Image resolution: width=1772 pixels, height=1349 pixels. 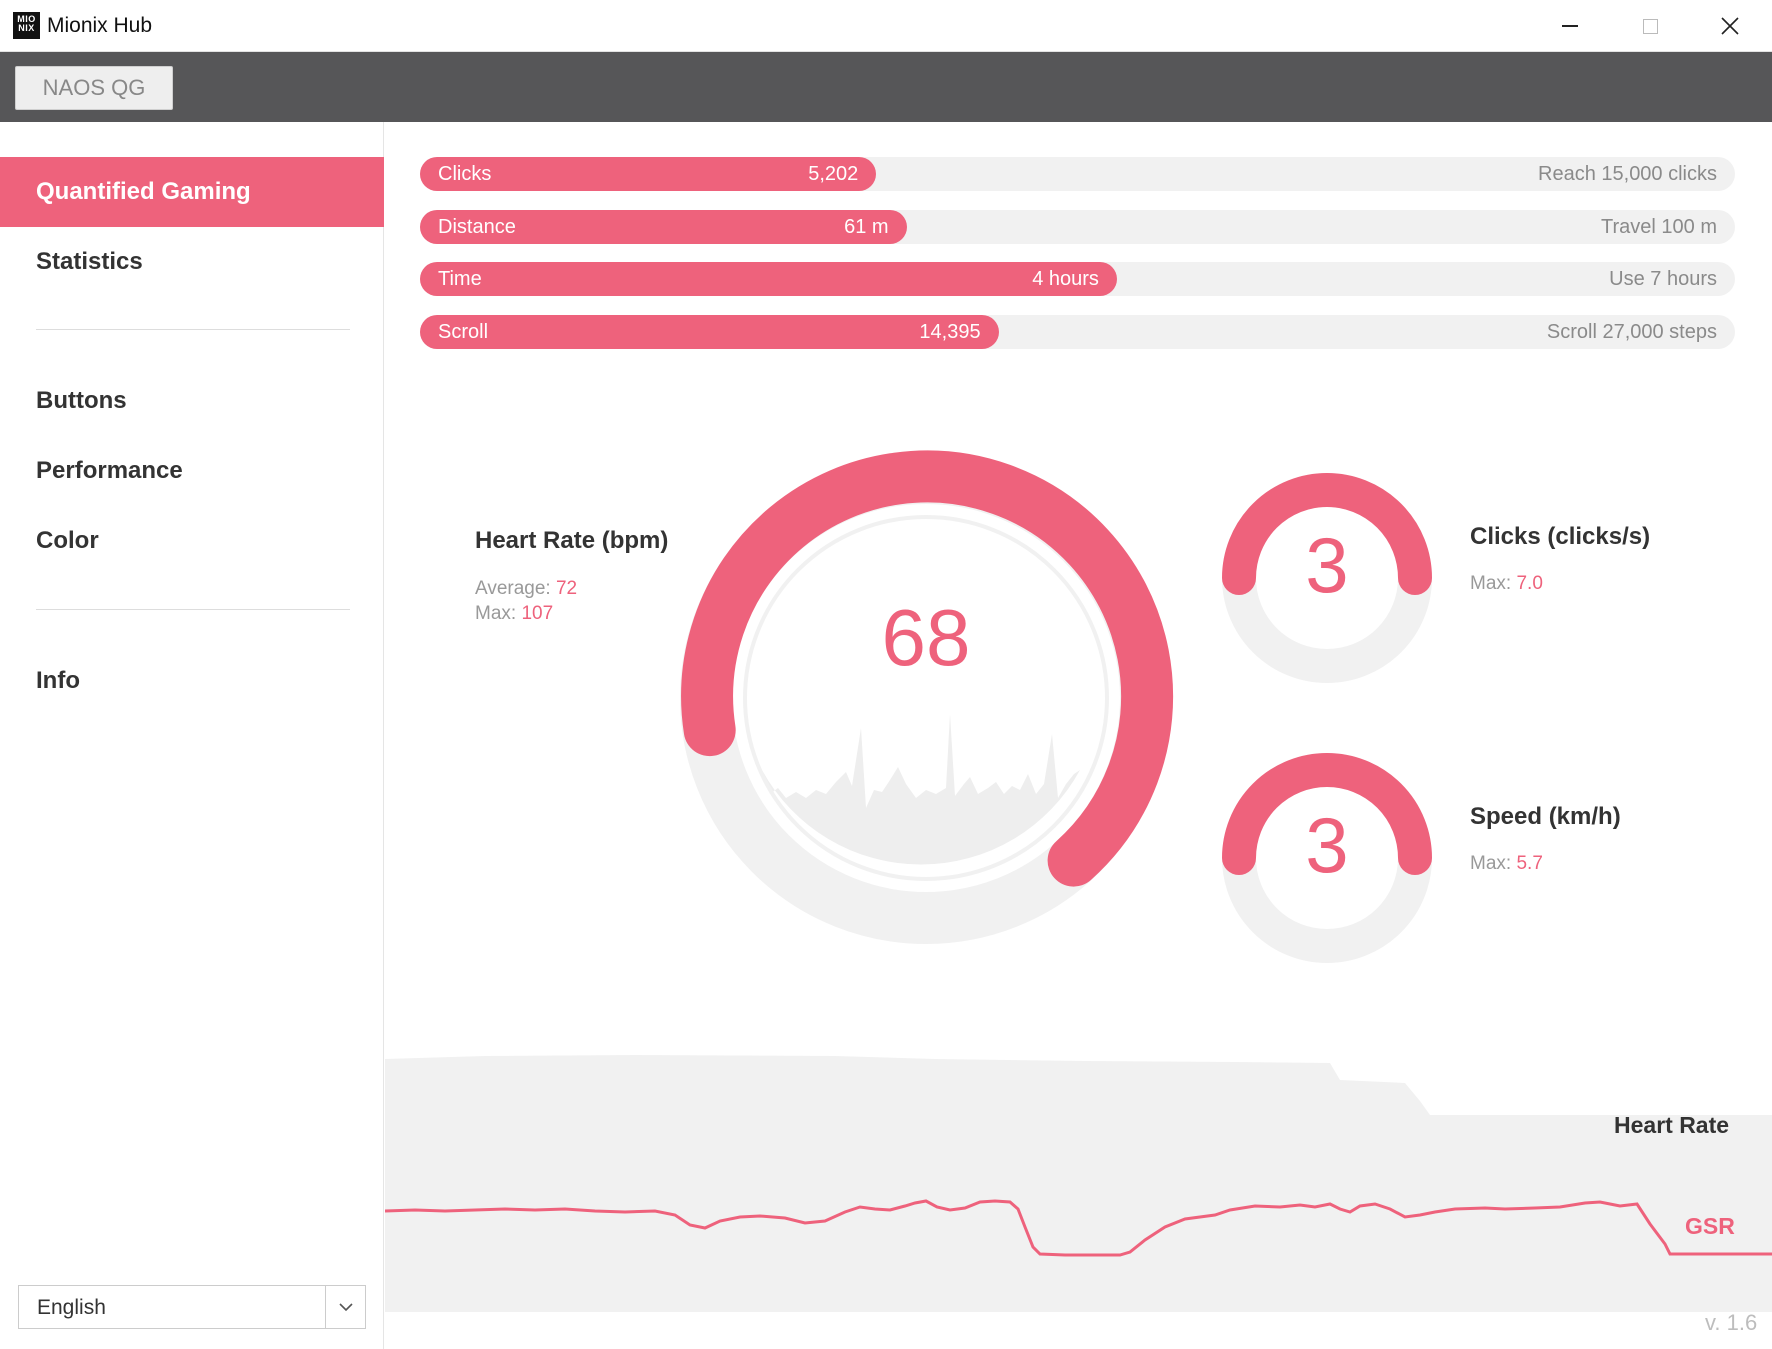 I want to click on minimize-button, so click(x=1570, y=26).